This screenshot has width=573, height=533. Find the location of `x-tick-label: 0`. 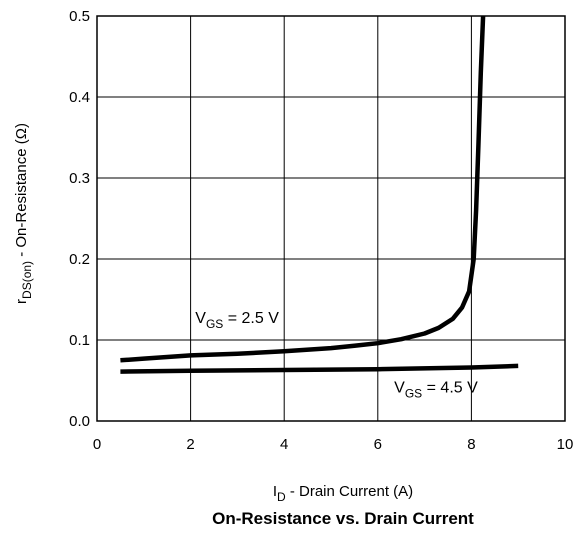

x-tick-label: 0 is located at coordinates (97, 444).